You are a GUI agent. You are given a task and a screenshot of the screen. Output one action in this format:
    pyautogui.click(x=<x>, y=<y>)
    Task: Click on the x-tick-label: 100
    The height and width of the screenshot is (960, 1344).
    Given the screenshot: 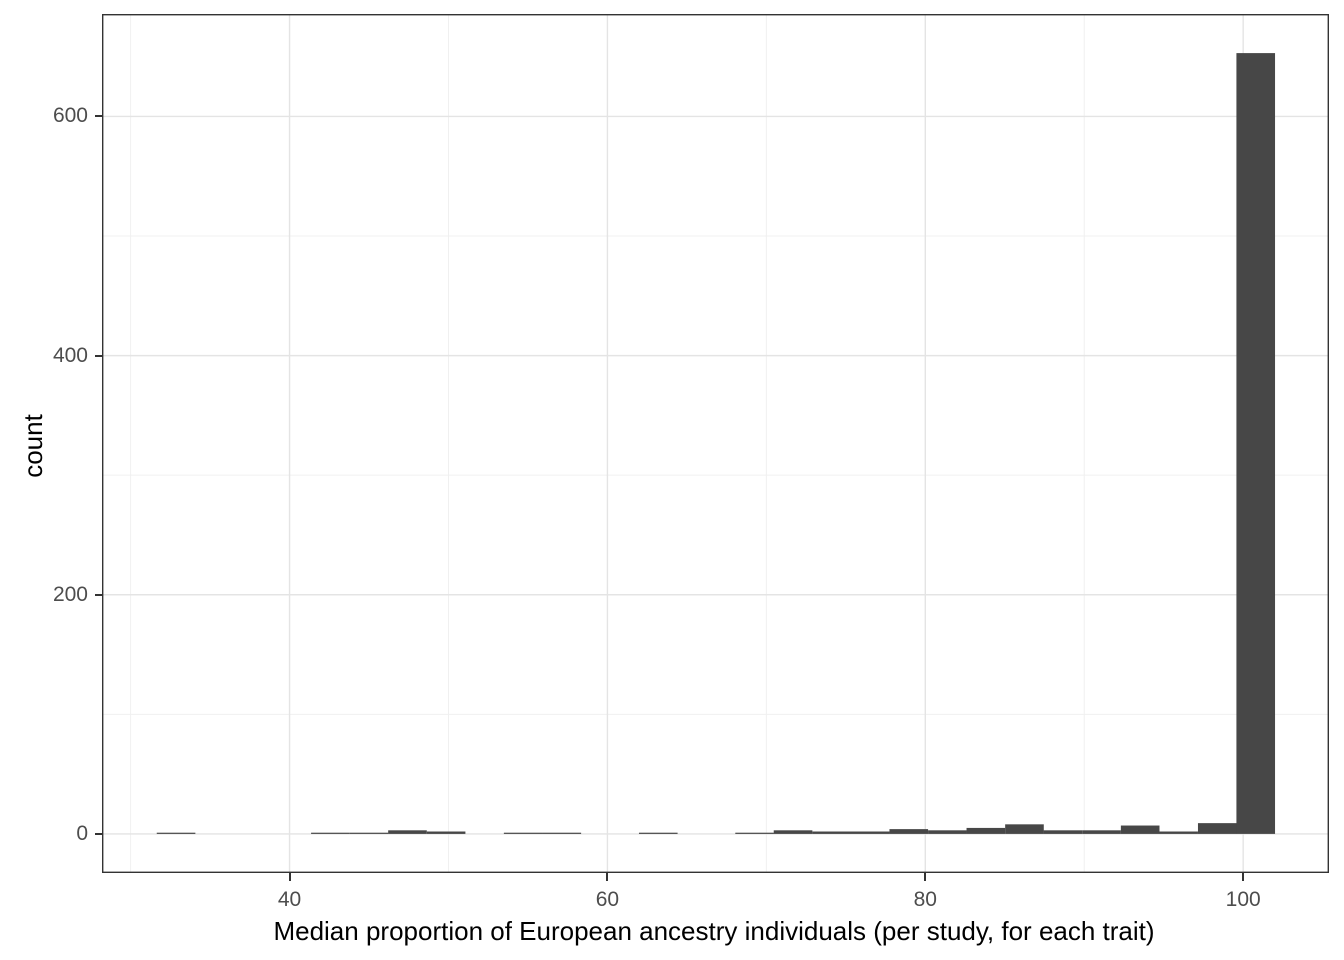 What is the action you would take?
    pyautogui.click(x=1243, y=899)
    